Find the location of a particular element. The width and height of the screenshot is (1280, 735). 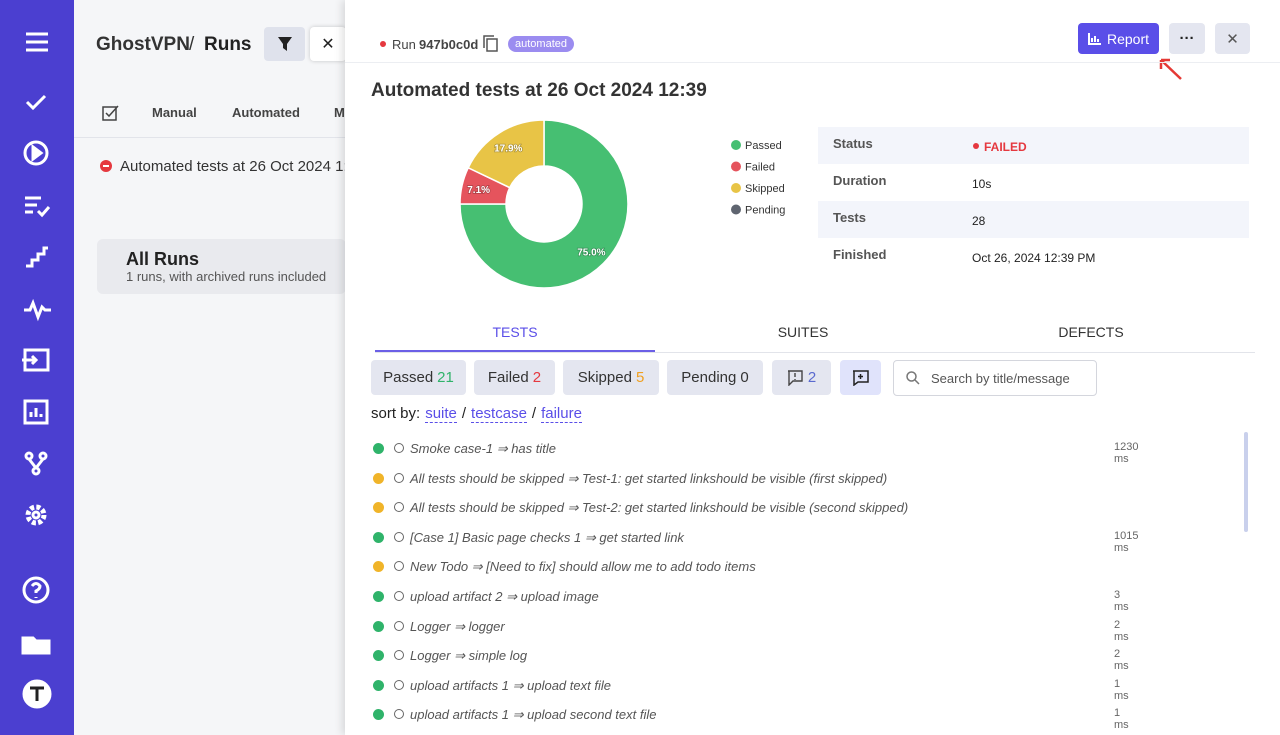

run-title: Automated tests at 26 Oct 2024 12:39 is located at coordinates (539, 90).